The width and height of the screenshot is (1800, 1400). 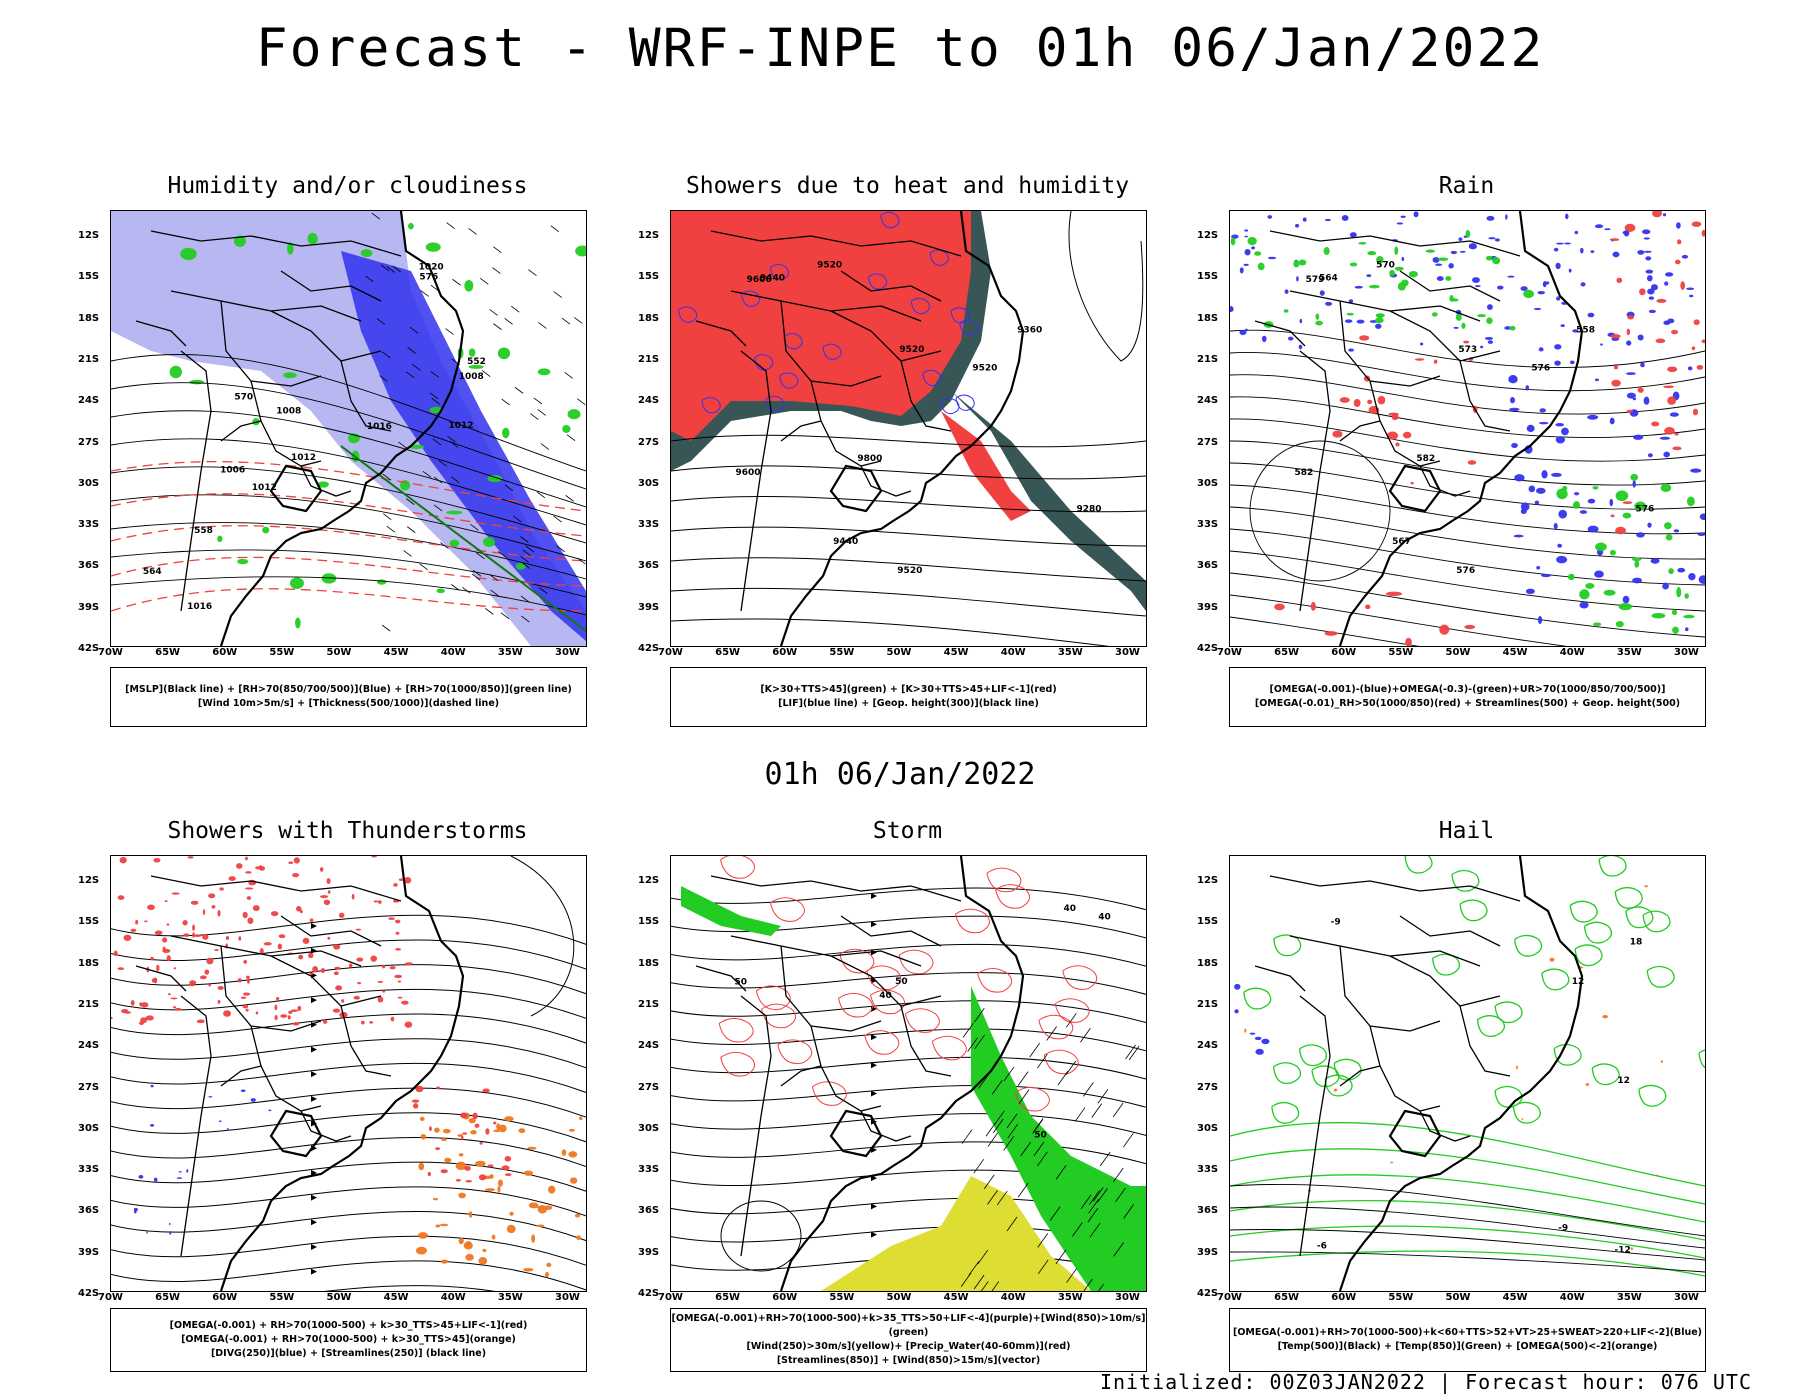 What do you see at coordinates (1029, 330) in the screenshot?
I see `contour-label: 9360` at bounding box center [1029, 330].